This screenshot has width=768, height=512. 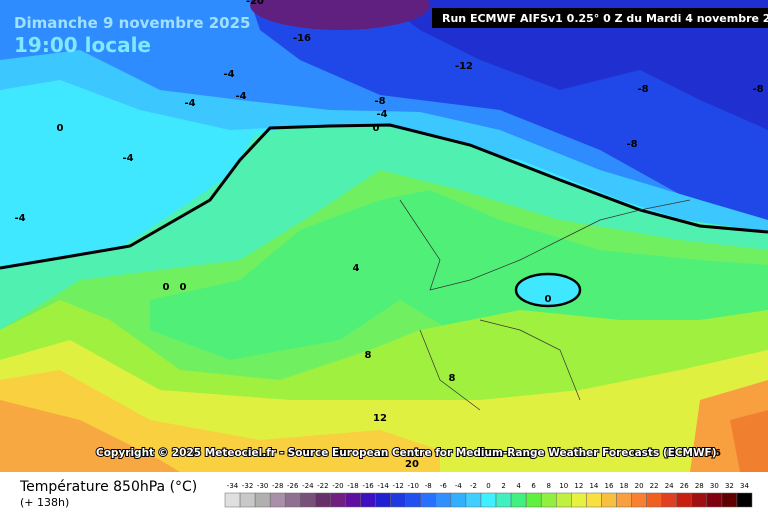 I want to click on legend-tick-label: -4, so click(x=459, y=486).